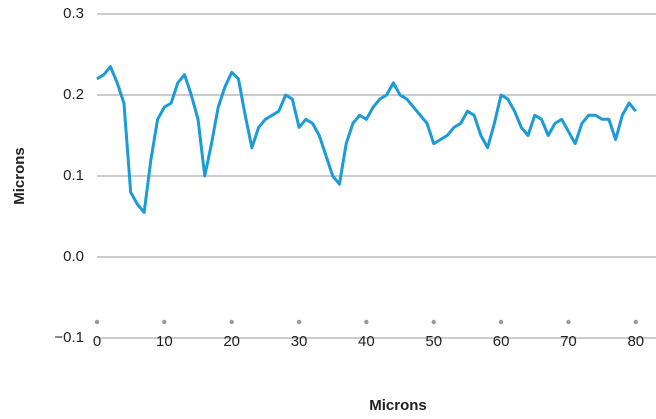 Image resolution: width=656 pixels, height=419 pixels. What do you see at coordinates (299, 341) in the screenshot?
I see `x-tick-label: 30` at bounding box center [299, 341].